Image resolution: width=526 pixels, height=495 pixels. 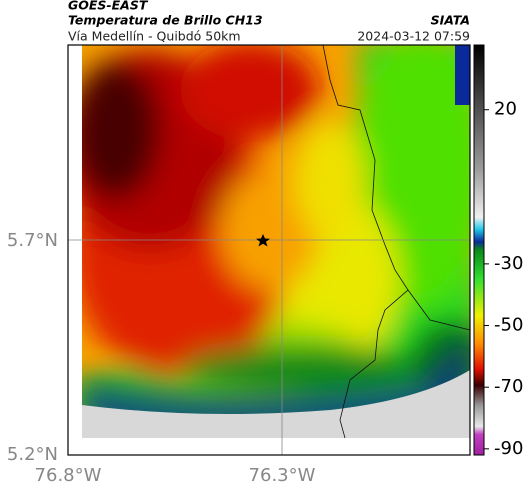 I want to click on colorbar-tick-label: -70, so click(x=508, y=386).